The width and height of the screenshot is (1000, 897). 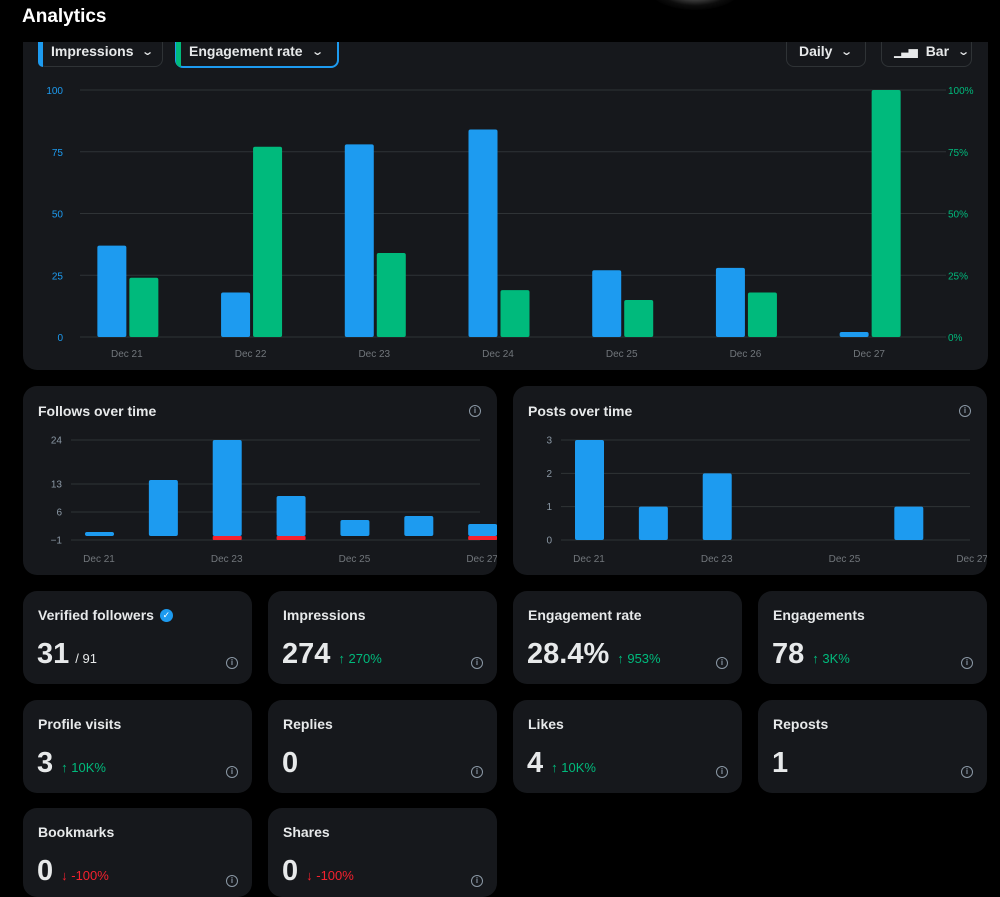 What do you see at coordinates (97, 411) in the screenshot?
I see `follows-title: Follows over time` at bounding box center [97, 411].